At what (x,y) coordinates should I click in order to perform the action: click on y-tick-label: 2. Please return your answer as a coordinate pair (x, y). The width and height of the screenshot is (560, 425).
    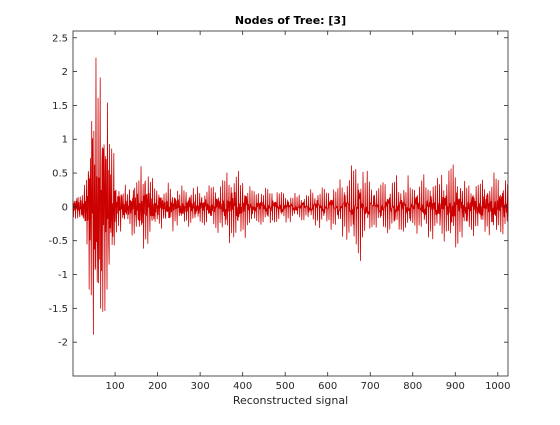
    Looking at the image, I should click on (65, 72).